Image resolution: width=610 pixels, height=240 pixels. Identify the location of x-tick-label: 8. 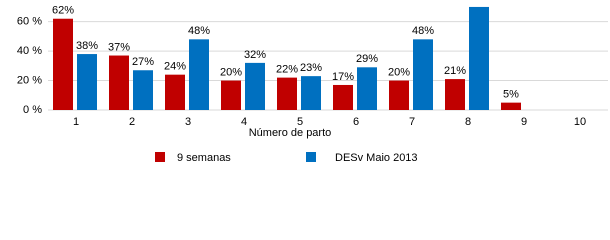
(468, 122).